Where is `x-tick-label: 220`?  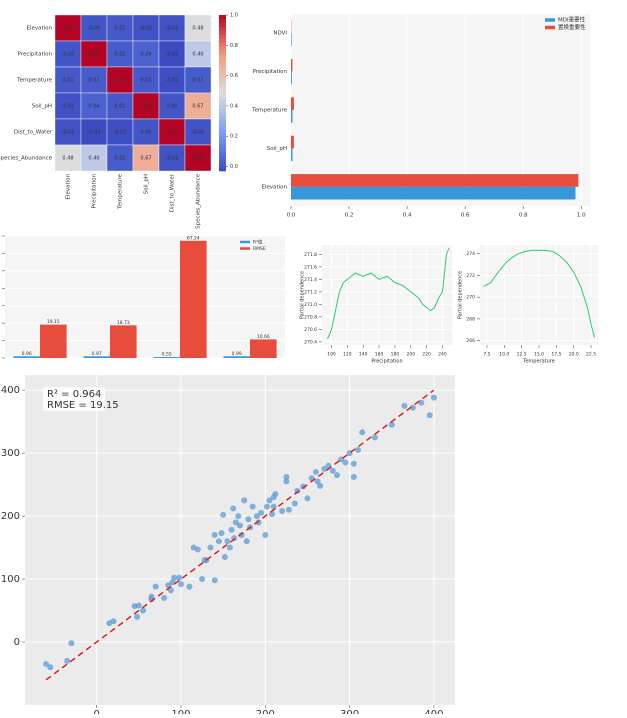
x-tick-label: 220 is located at coordinates (426, 355).